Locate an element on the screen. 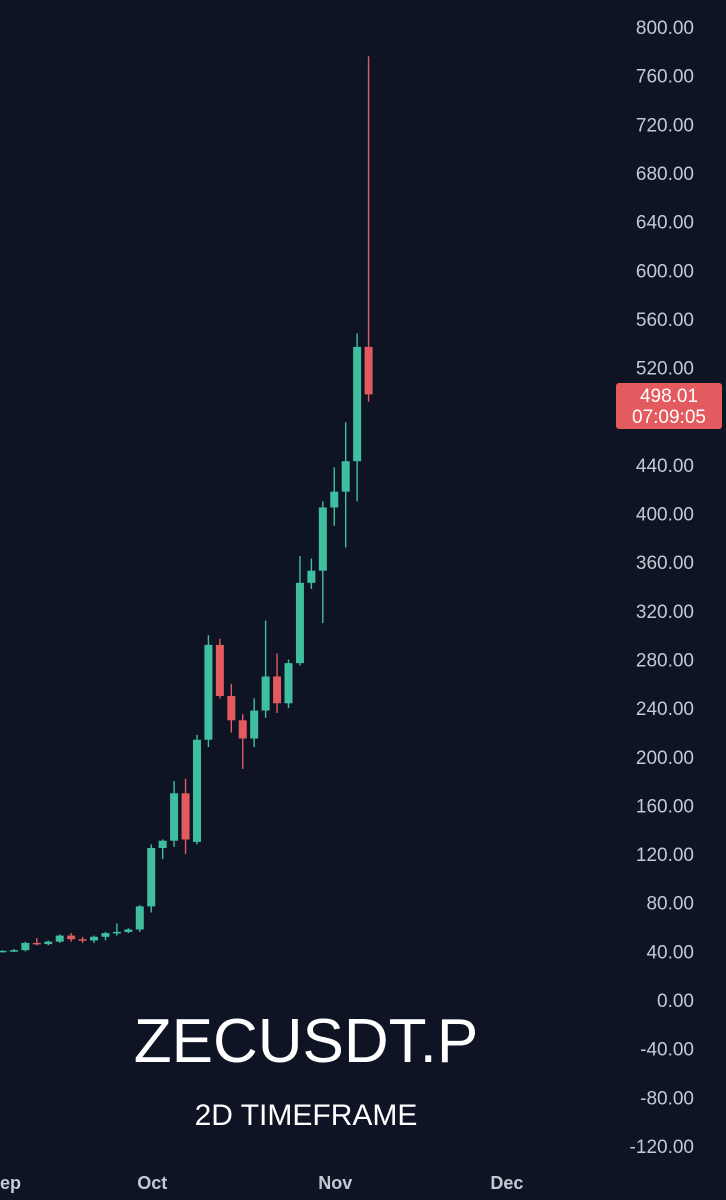 This screenshot has height=1200, width=726. x-tick-label: Dec is located at coordinates (506, 1183).